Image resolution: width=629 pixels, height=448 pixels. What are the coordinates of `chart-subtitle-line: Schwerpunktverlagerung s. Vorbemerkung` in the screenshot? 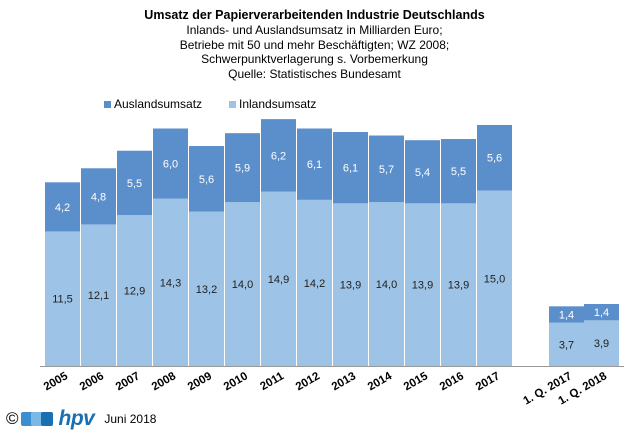 It's located at (314, 59).